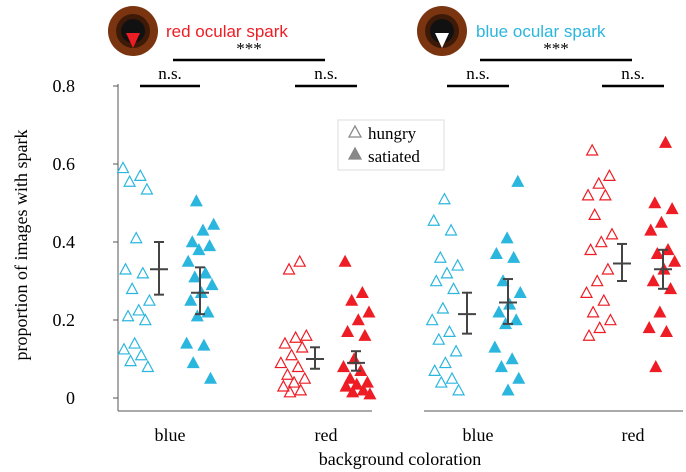  I want to click on y-ticks: 0 0.2 0.4 0.6 0.8, so click(85, 242).